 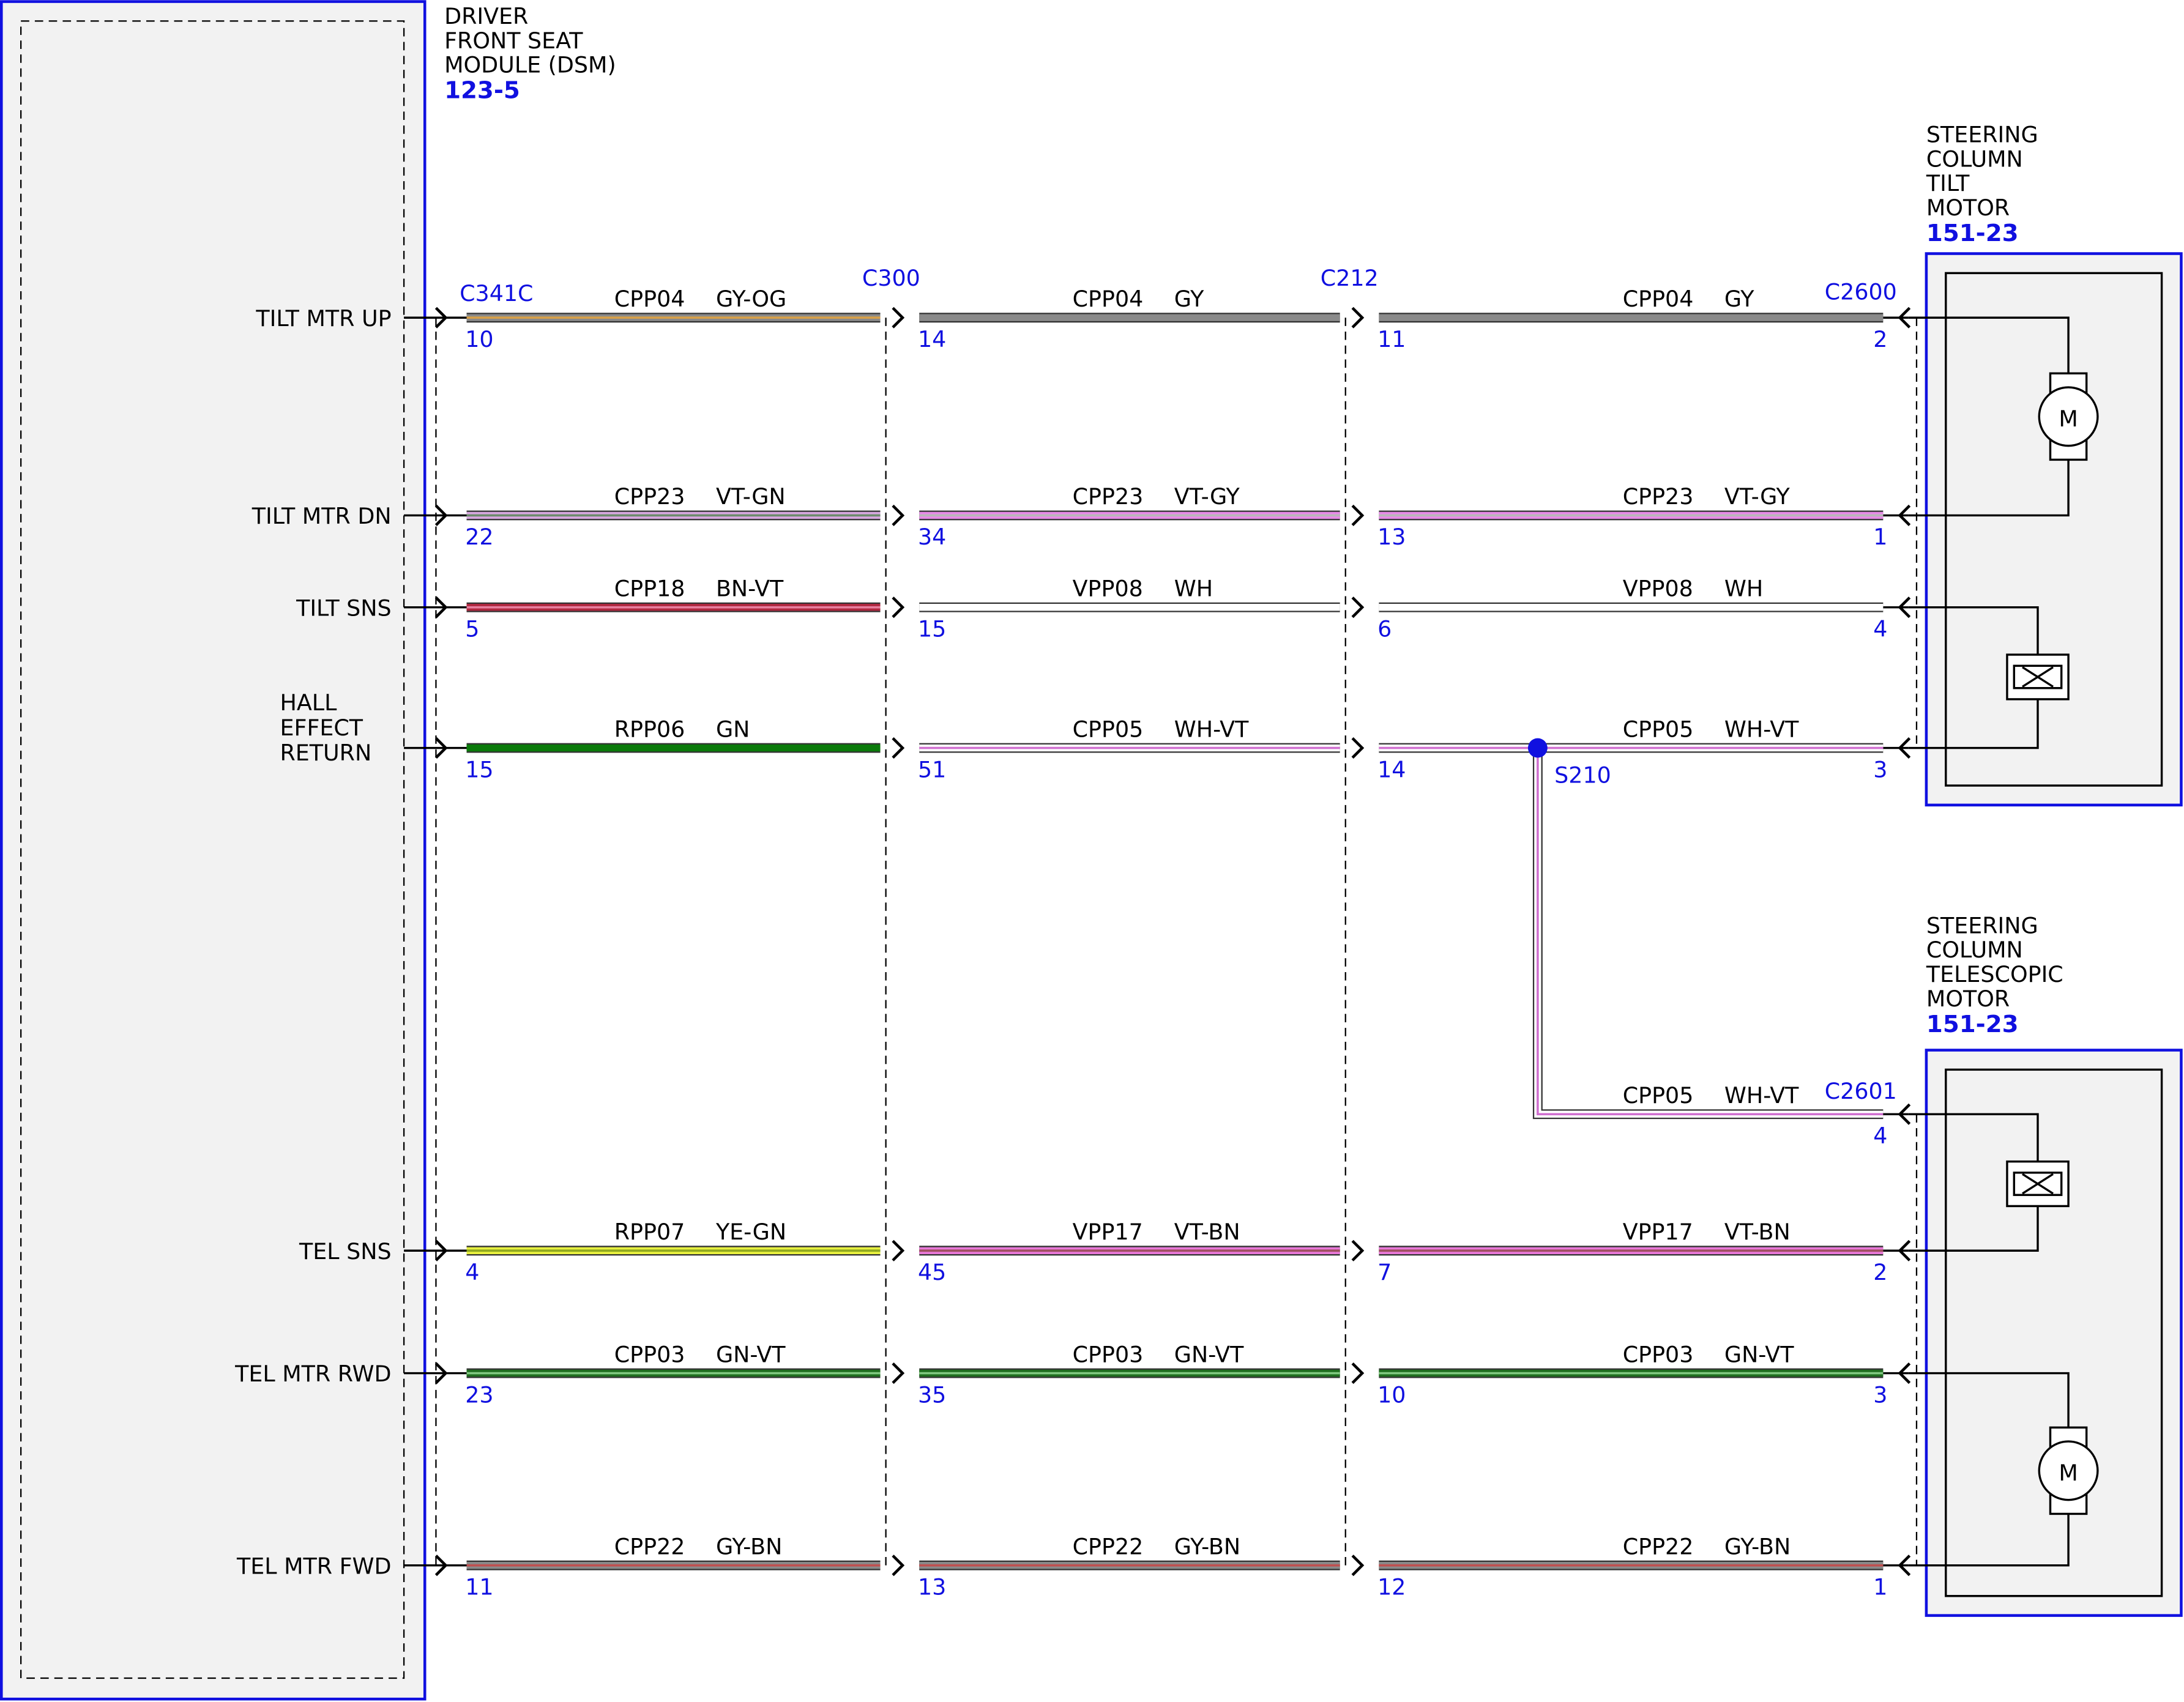 I want to click on signal-label: TILT SNS, so click(x=344, y=608).